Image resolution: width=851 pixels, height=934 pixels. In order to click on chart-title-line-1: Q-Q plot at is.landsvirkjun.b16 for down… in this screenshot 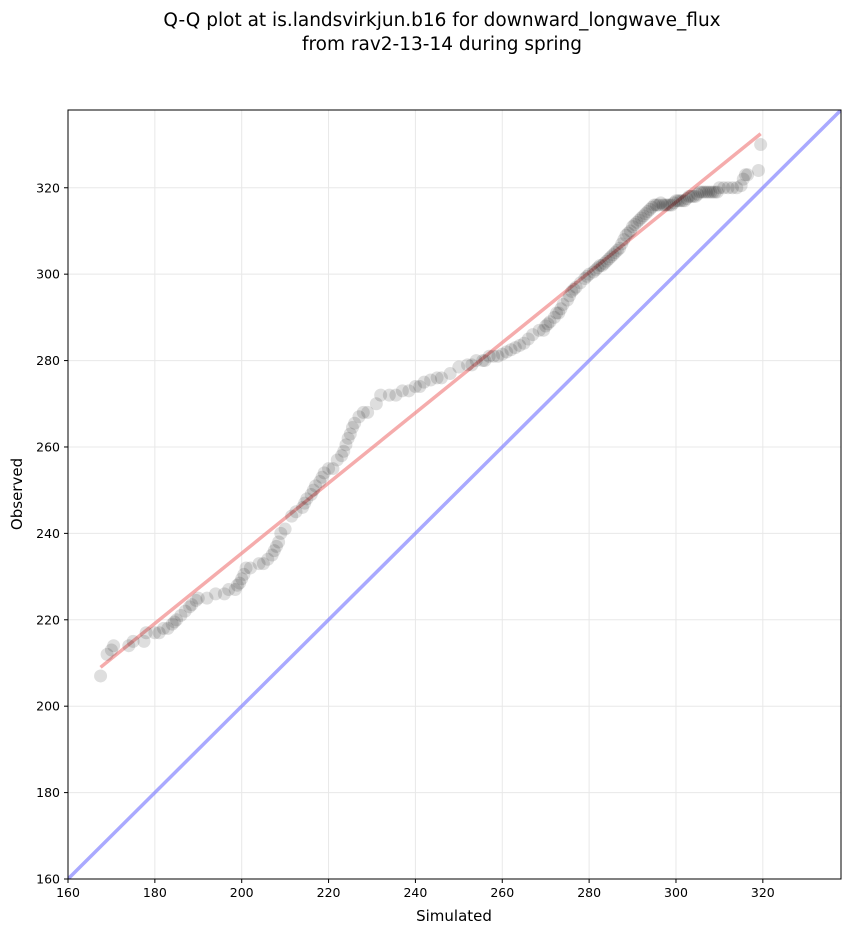, I will do `click(441, 20)`.